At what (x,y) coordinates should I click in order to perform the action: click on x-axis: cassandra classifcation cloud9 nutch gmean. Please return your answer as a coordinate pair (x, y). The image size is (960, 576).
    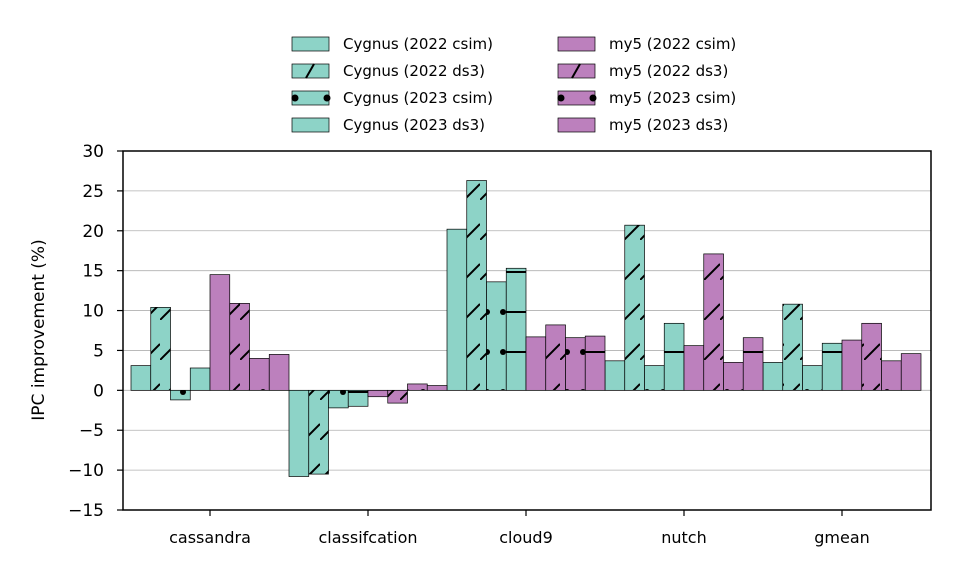
    Looking at the image, I should click on (519, 528).